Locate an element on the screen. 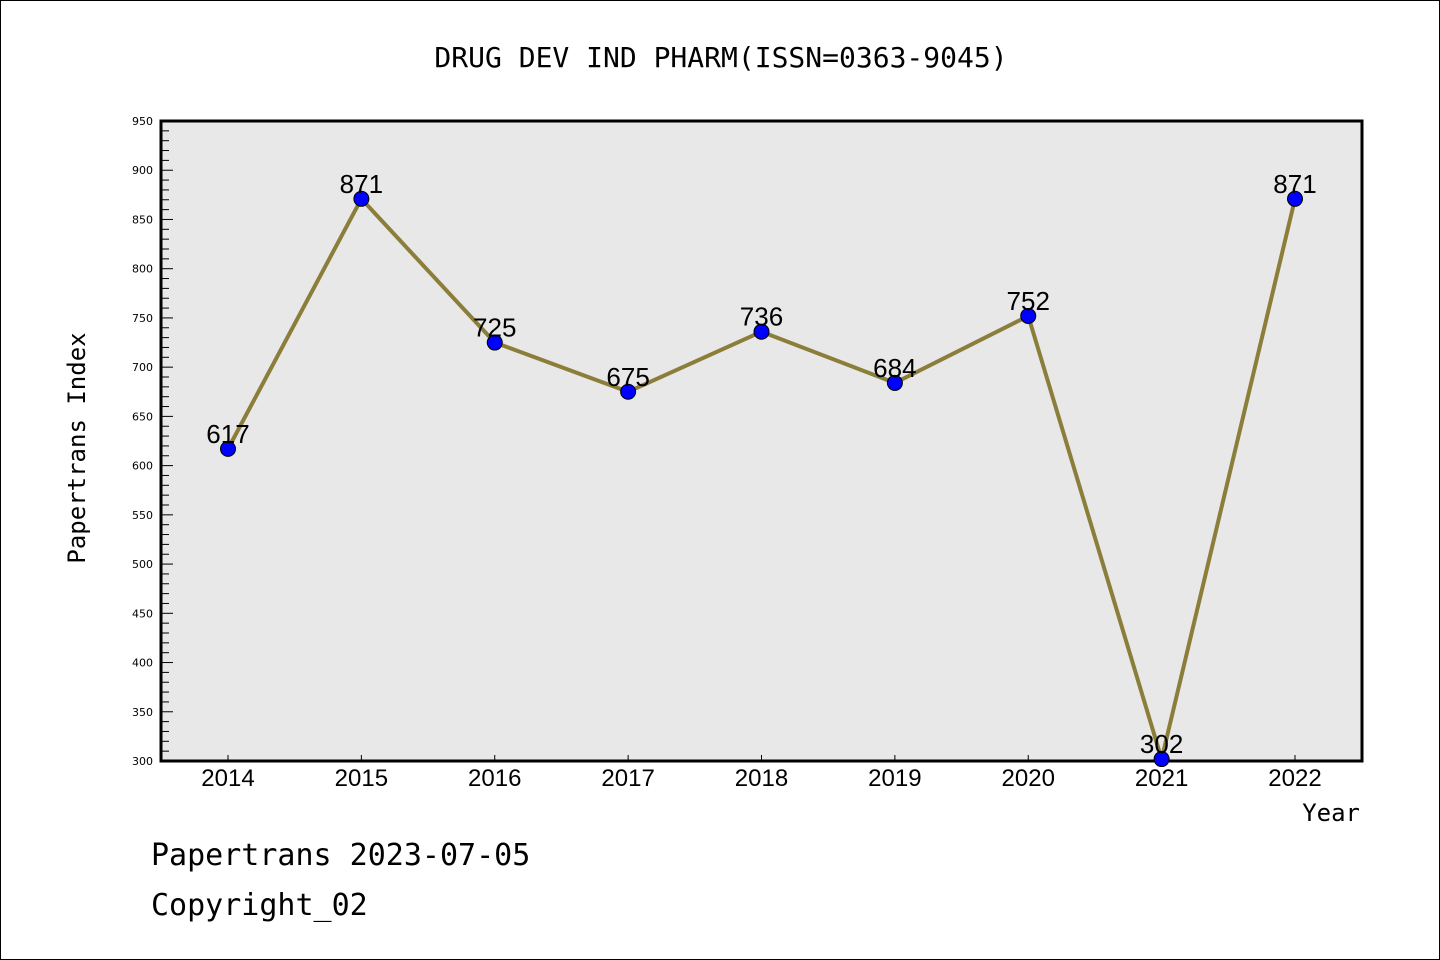  y-tick-label: 850 is located at coordinates (142, 219).